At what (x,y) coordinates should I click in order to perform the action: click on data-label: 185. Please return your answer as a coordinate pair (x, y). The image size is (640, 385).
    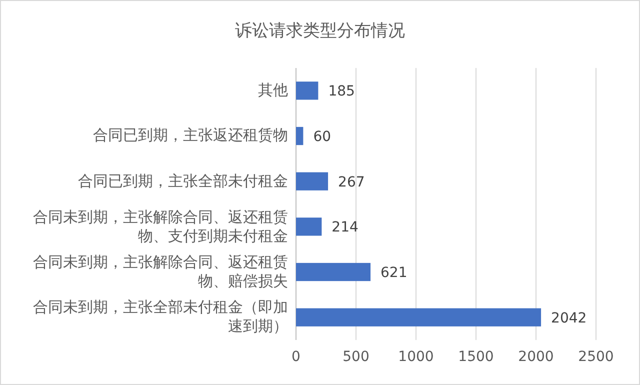
    Looking at the image, I should click on (341, 92).